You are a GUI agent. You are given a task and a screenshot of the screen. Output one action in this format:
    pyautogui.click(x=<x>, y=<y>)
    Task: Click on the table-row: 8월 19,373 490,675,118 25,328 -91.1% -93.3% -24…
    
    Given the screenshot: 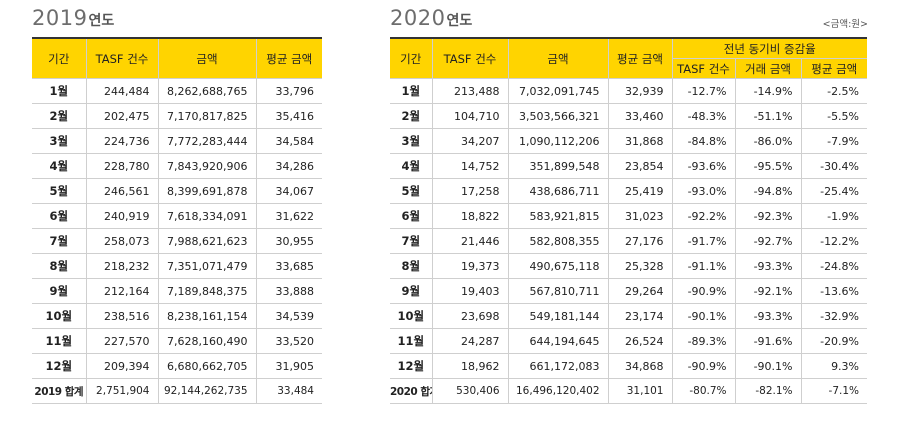 What is the action you would take?
    pyautogui.click(x=629, y=266)
    